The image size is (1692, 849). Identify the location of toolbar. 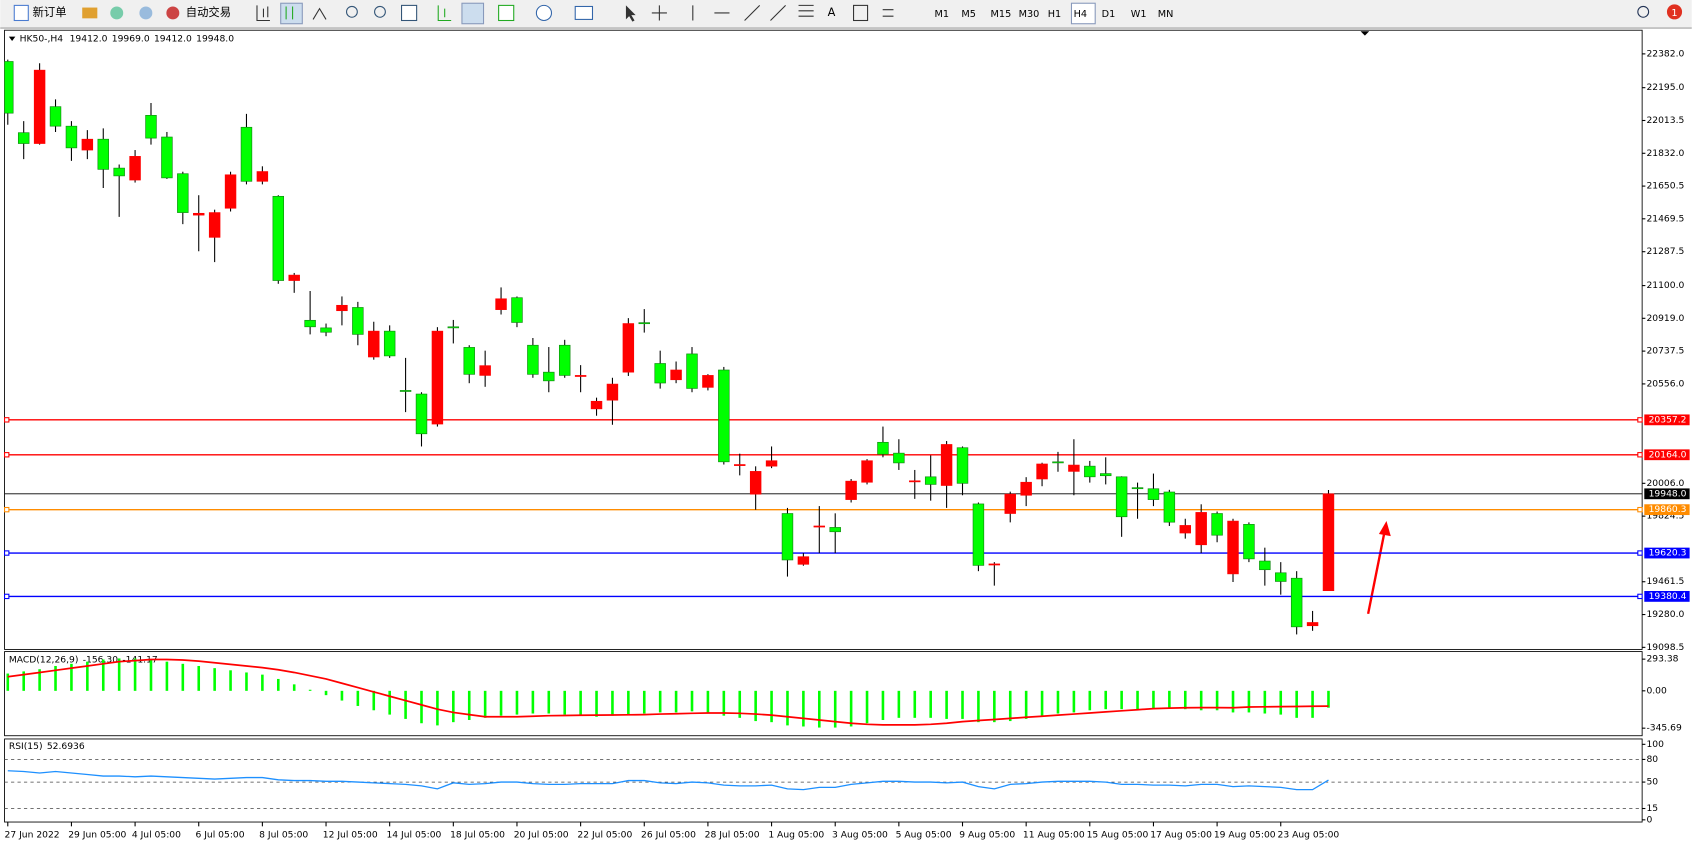
(846, 14).